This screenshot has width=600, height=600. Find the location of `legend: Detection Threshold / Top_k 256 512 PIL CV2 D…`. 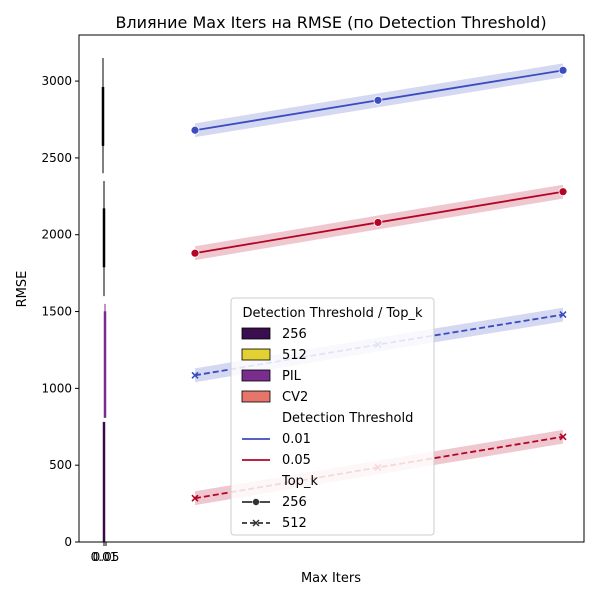

legend: Detection Threshold / Top_k 256 512 PIL CV2 D… is located at coordinates (332, 416).